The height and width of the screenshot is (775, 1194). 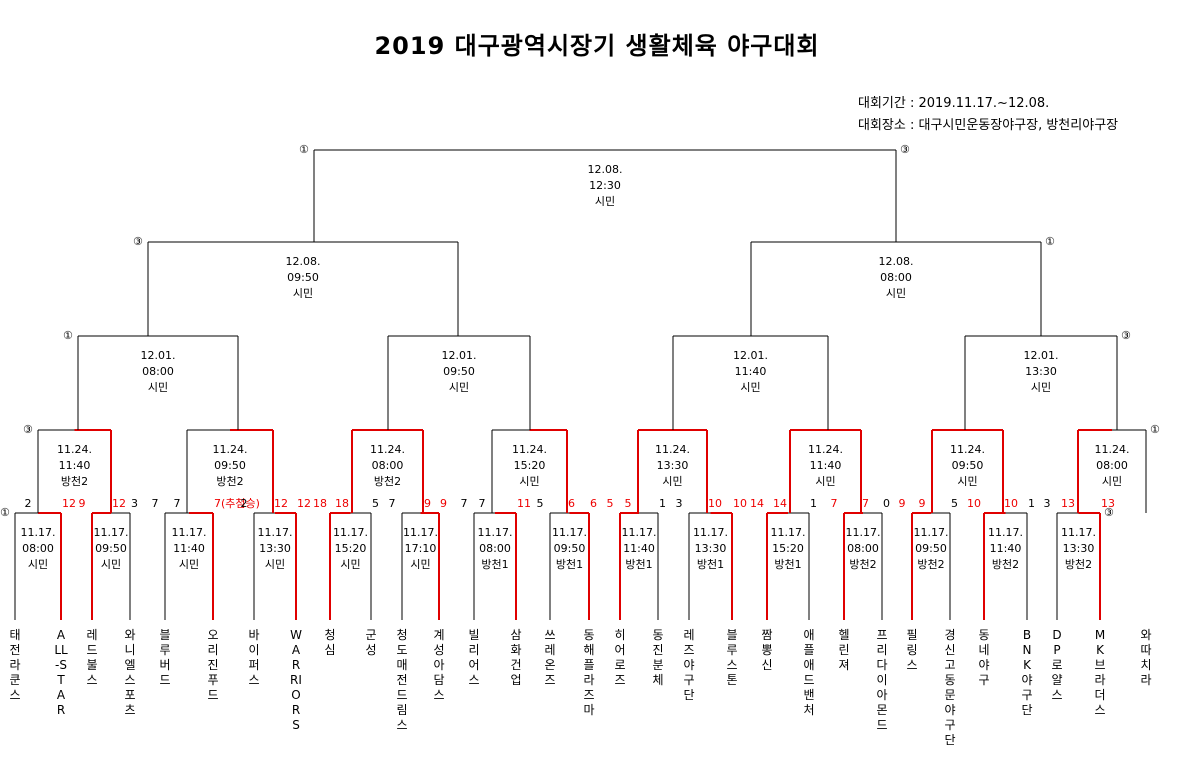 I want to click on match-info: 12.01. 13:30 시민, so click(x=1041, y=372).